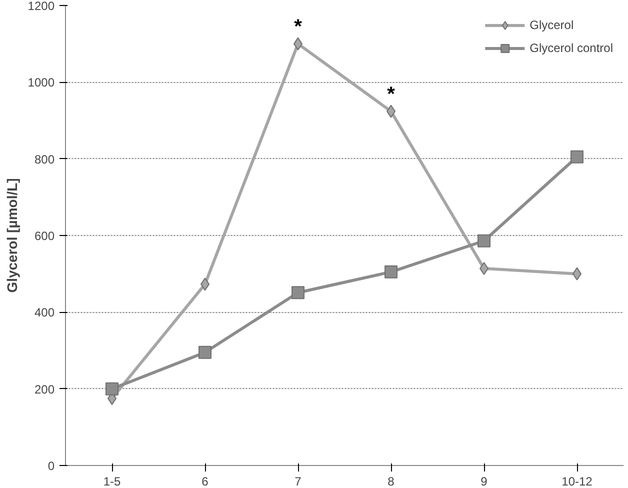 Image resolution: width=628 pixels, height=488 pixels. Describe the element at coordinates (205, 481) in the screenshot. I see `x-tick-label: 6` at that location.